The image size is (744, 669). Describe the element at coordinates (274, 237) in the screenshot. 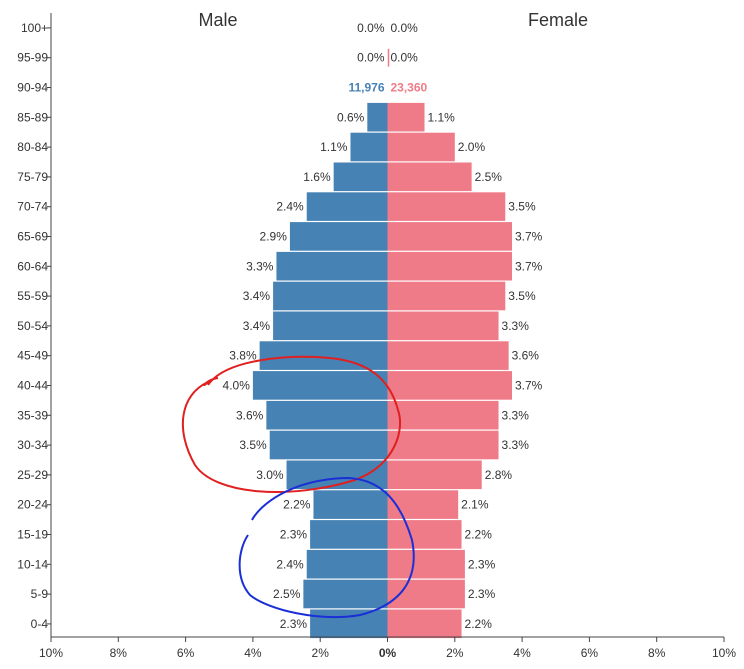

I see `male-value-65-69: 2.9%` at that location.